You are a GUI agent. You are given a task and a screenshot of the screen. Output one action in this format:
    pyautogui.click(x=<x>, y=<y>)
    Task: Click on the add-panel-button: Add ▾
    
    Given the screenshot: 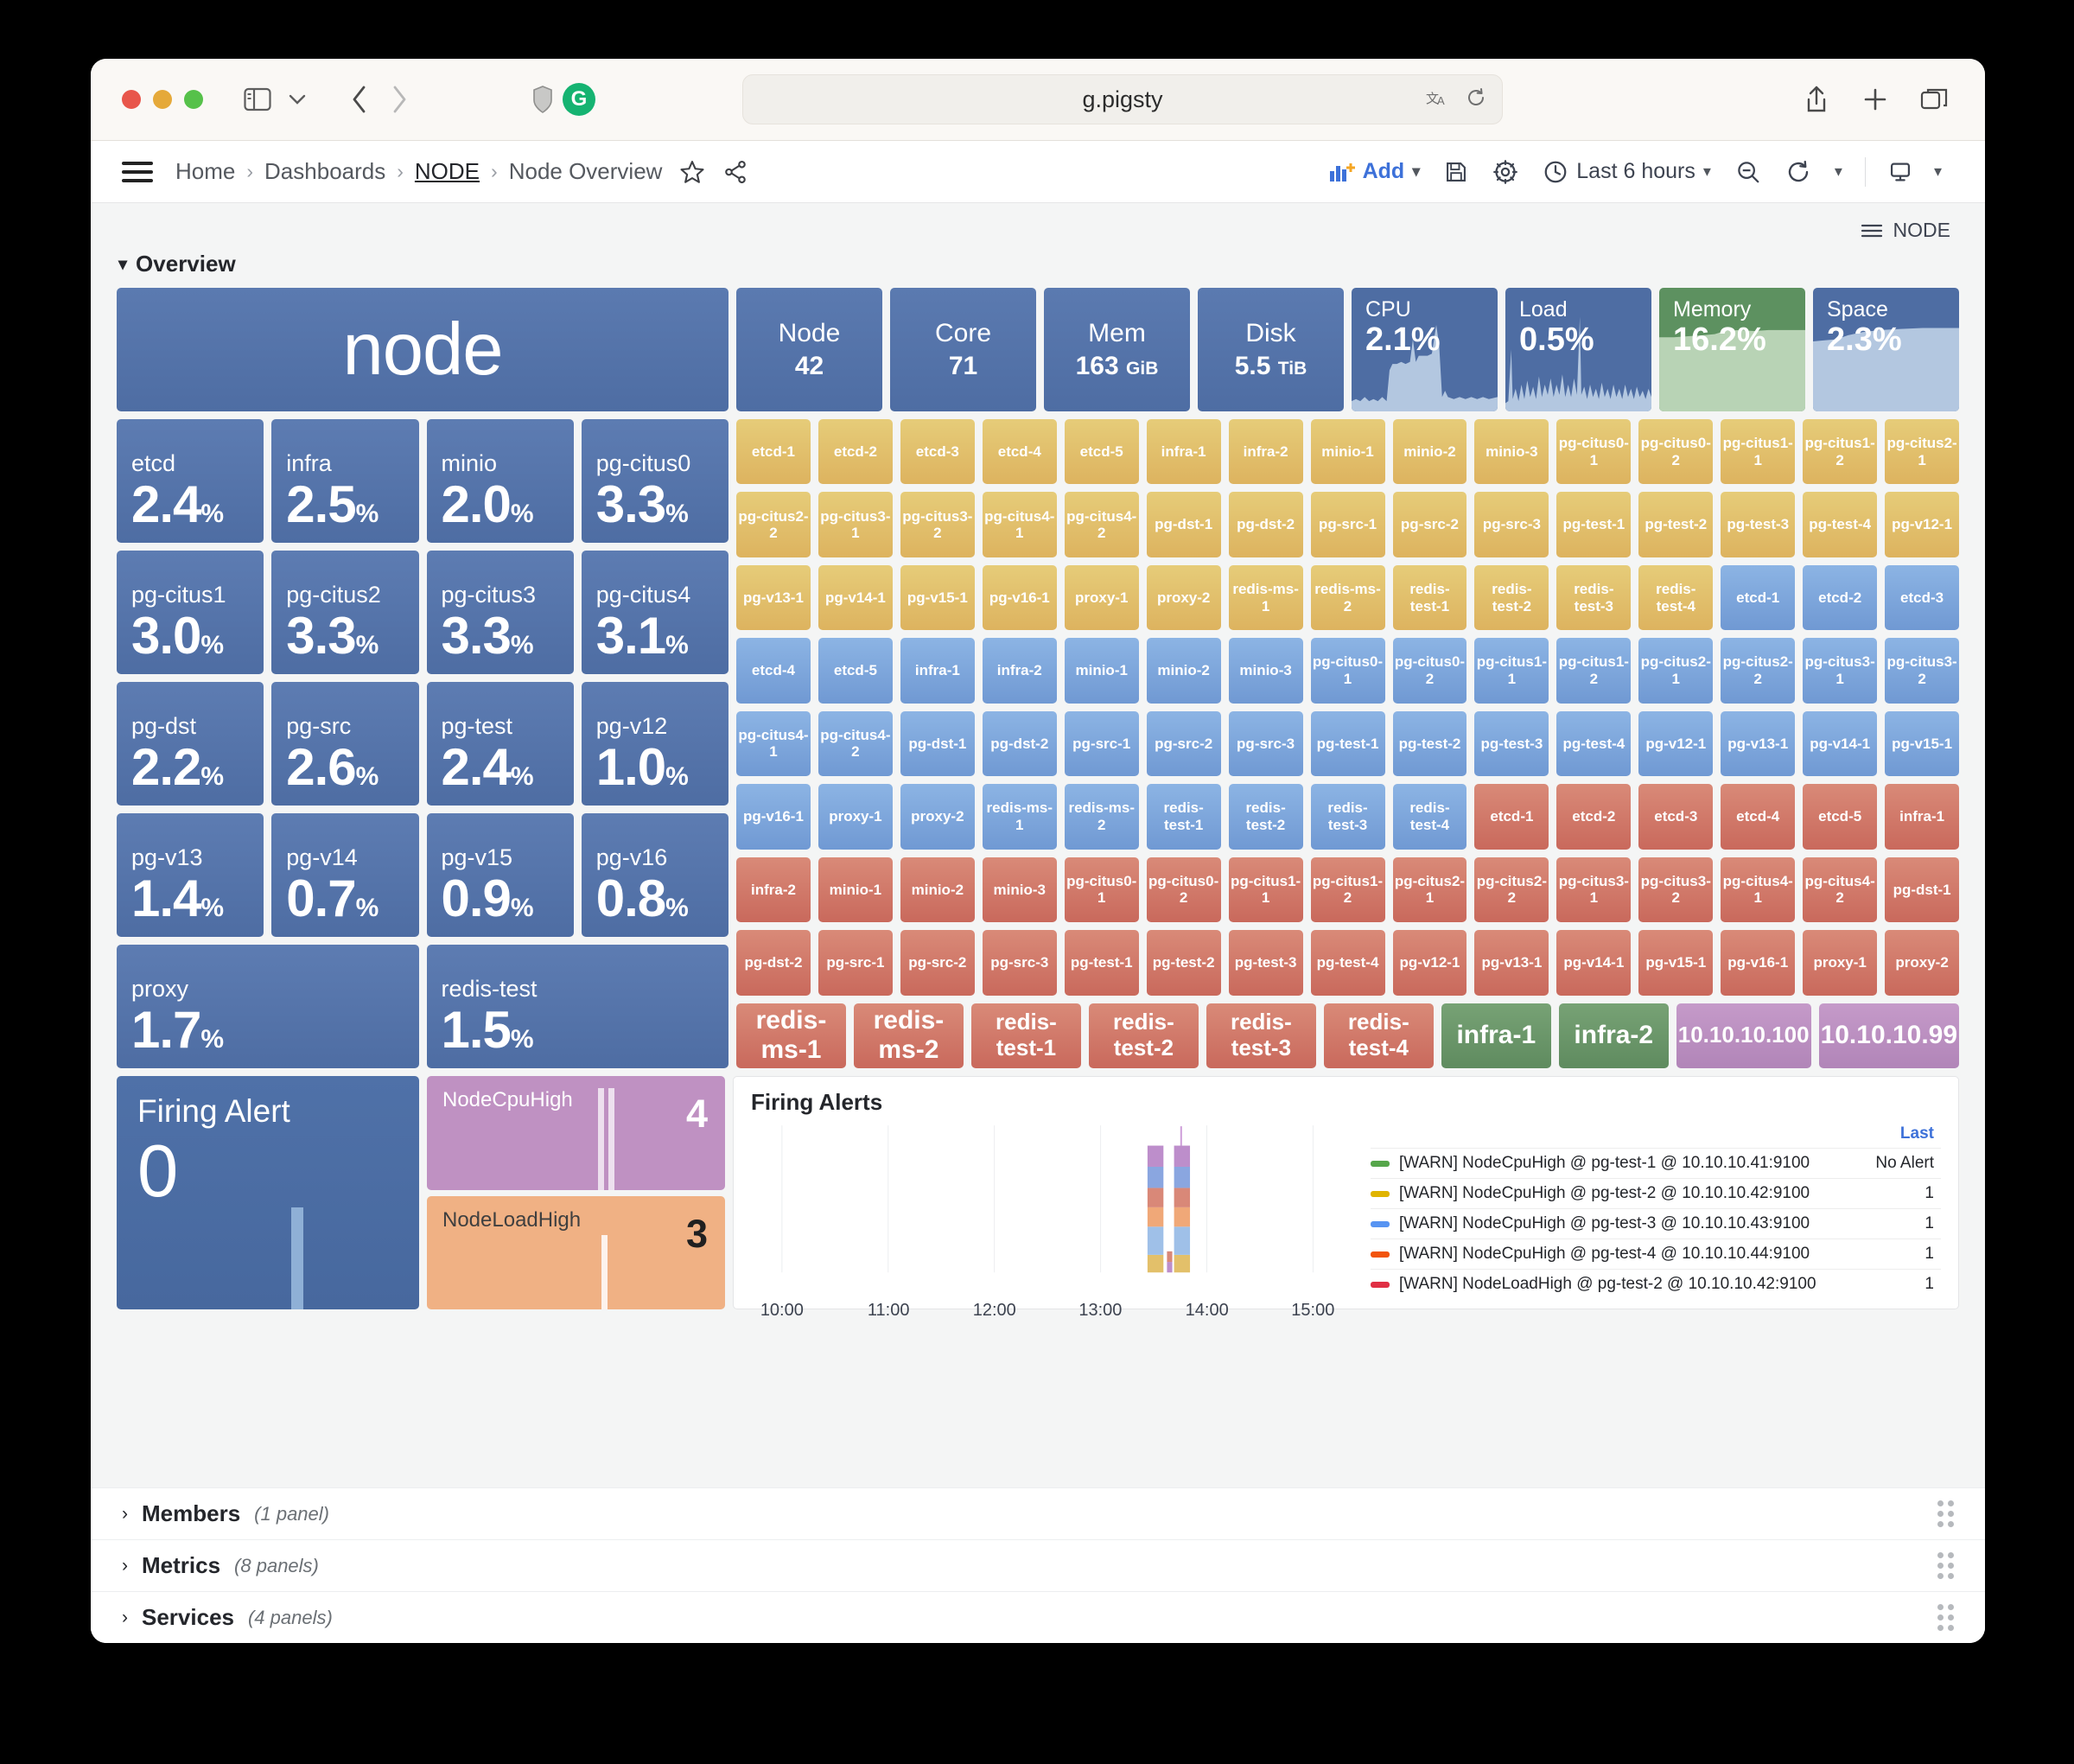 What is the action you would take?
    pyautogui.click(x=1375, y=172)
    